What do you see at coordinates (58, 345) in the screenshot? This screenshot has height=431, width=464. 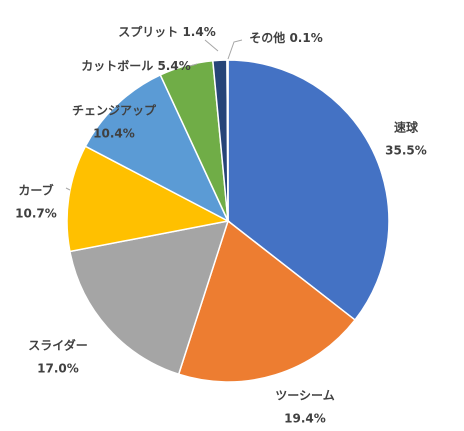 I see `slice-category-label: スライダー` at bounding box center [58, 345].